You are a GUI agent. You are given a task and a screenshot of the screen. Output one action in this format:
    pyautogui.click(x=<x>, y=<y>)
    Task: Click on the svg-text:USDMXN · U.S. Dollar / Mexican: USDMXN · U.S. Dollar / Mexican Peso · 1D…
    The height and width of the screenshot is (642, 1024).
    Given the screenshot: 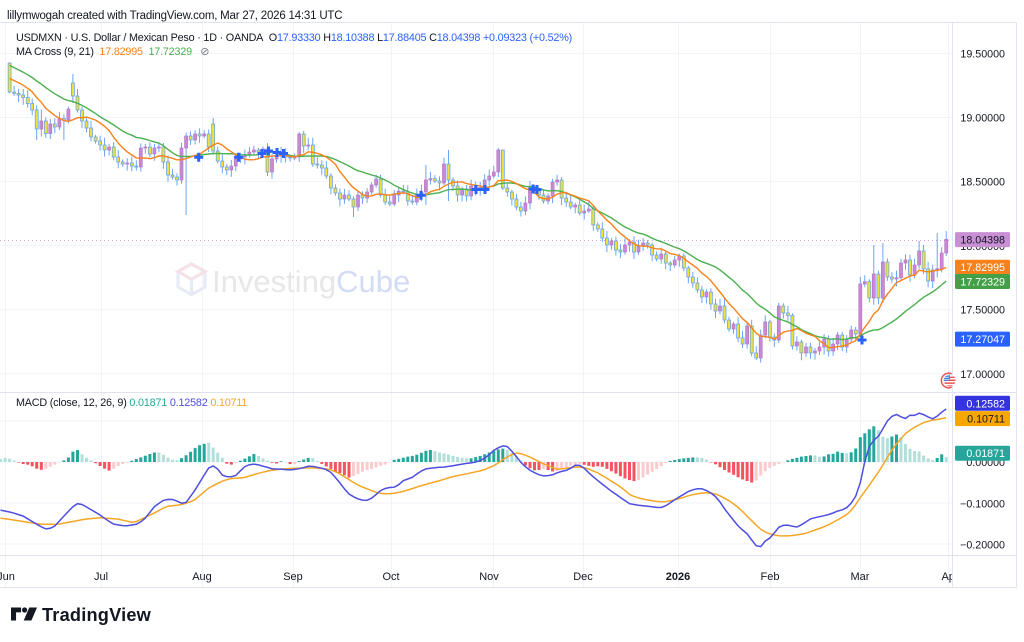 What is the action you would take?
    pyautogui.click(x=294, y=38)
    